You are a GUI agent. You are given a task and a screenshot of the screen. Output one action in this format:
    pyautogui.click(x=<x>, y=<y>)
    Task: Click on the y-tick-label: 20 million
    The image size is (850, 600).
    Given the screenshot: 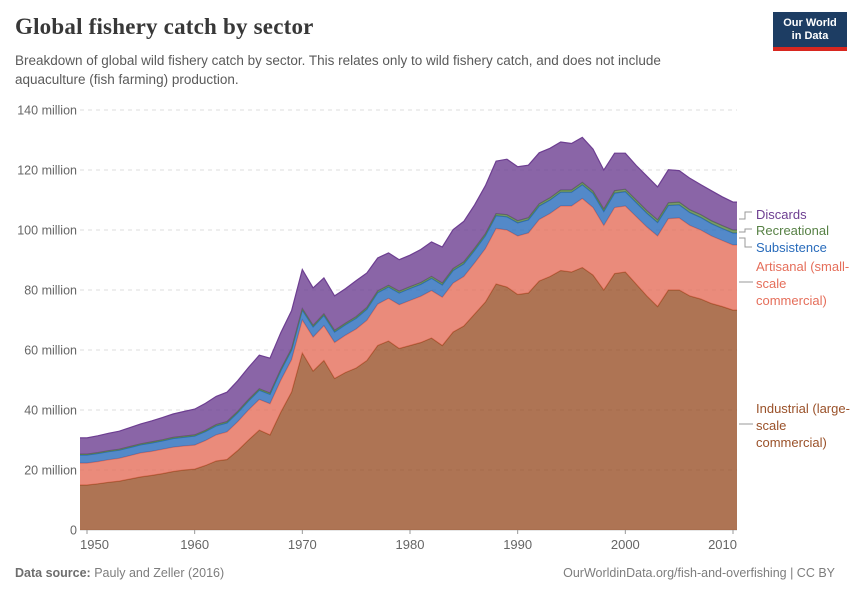 What is the action you would take?
    pyautogui.click(x=50, y=471)
    